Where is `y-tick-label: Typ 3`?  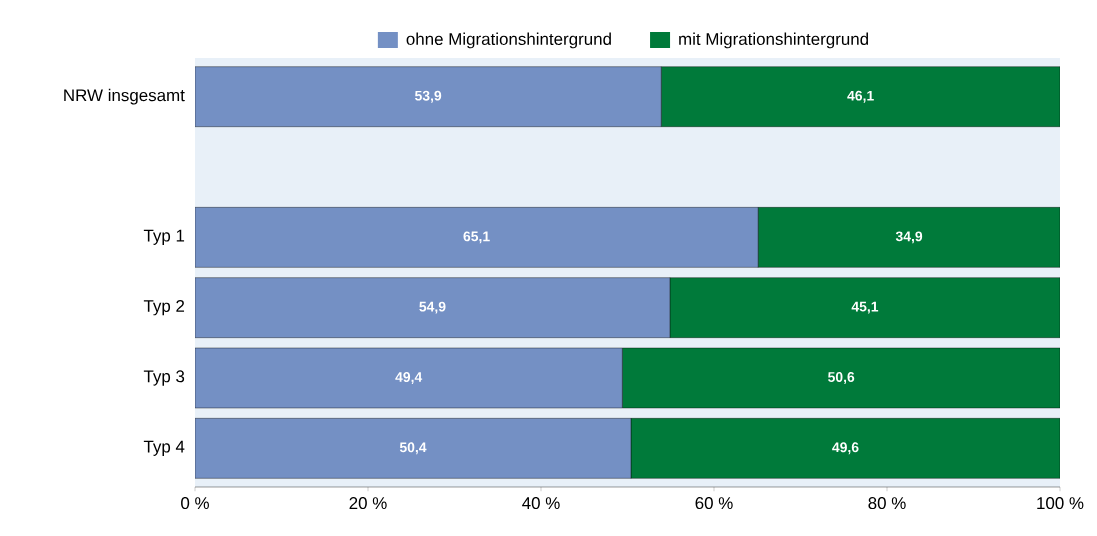
y-tick-label: Typ 3 is located at coordinates (164, 378).